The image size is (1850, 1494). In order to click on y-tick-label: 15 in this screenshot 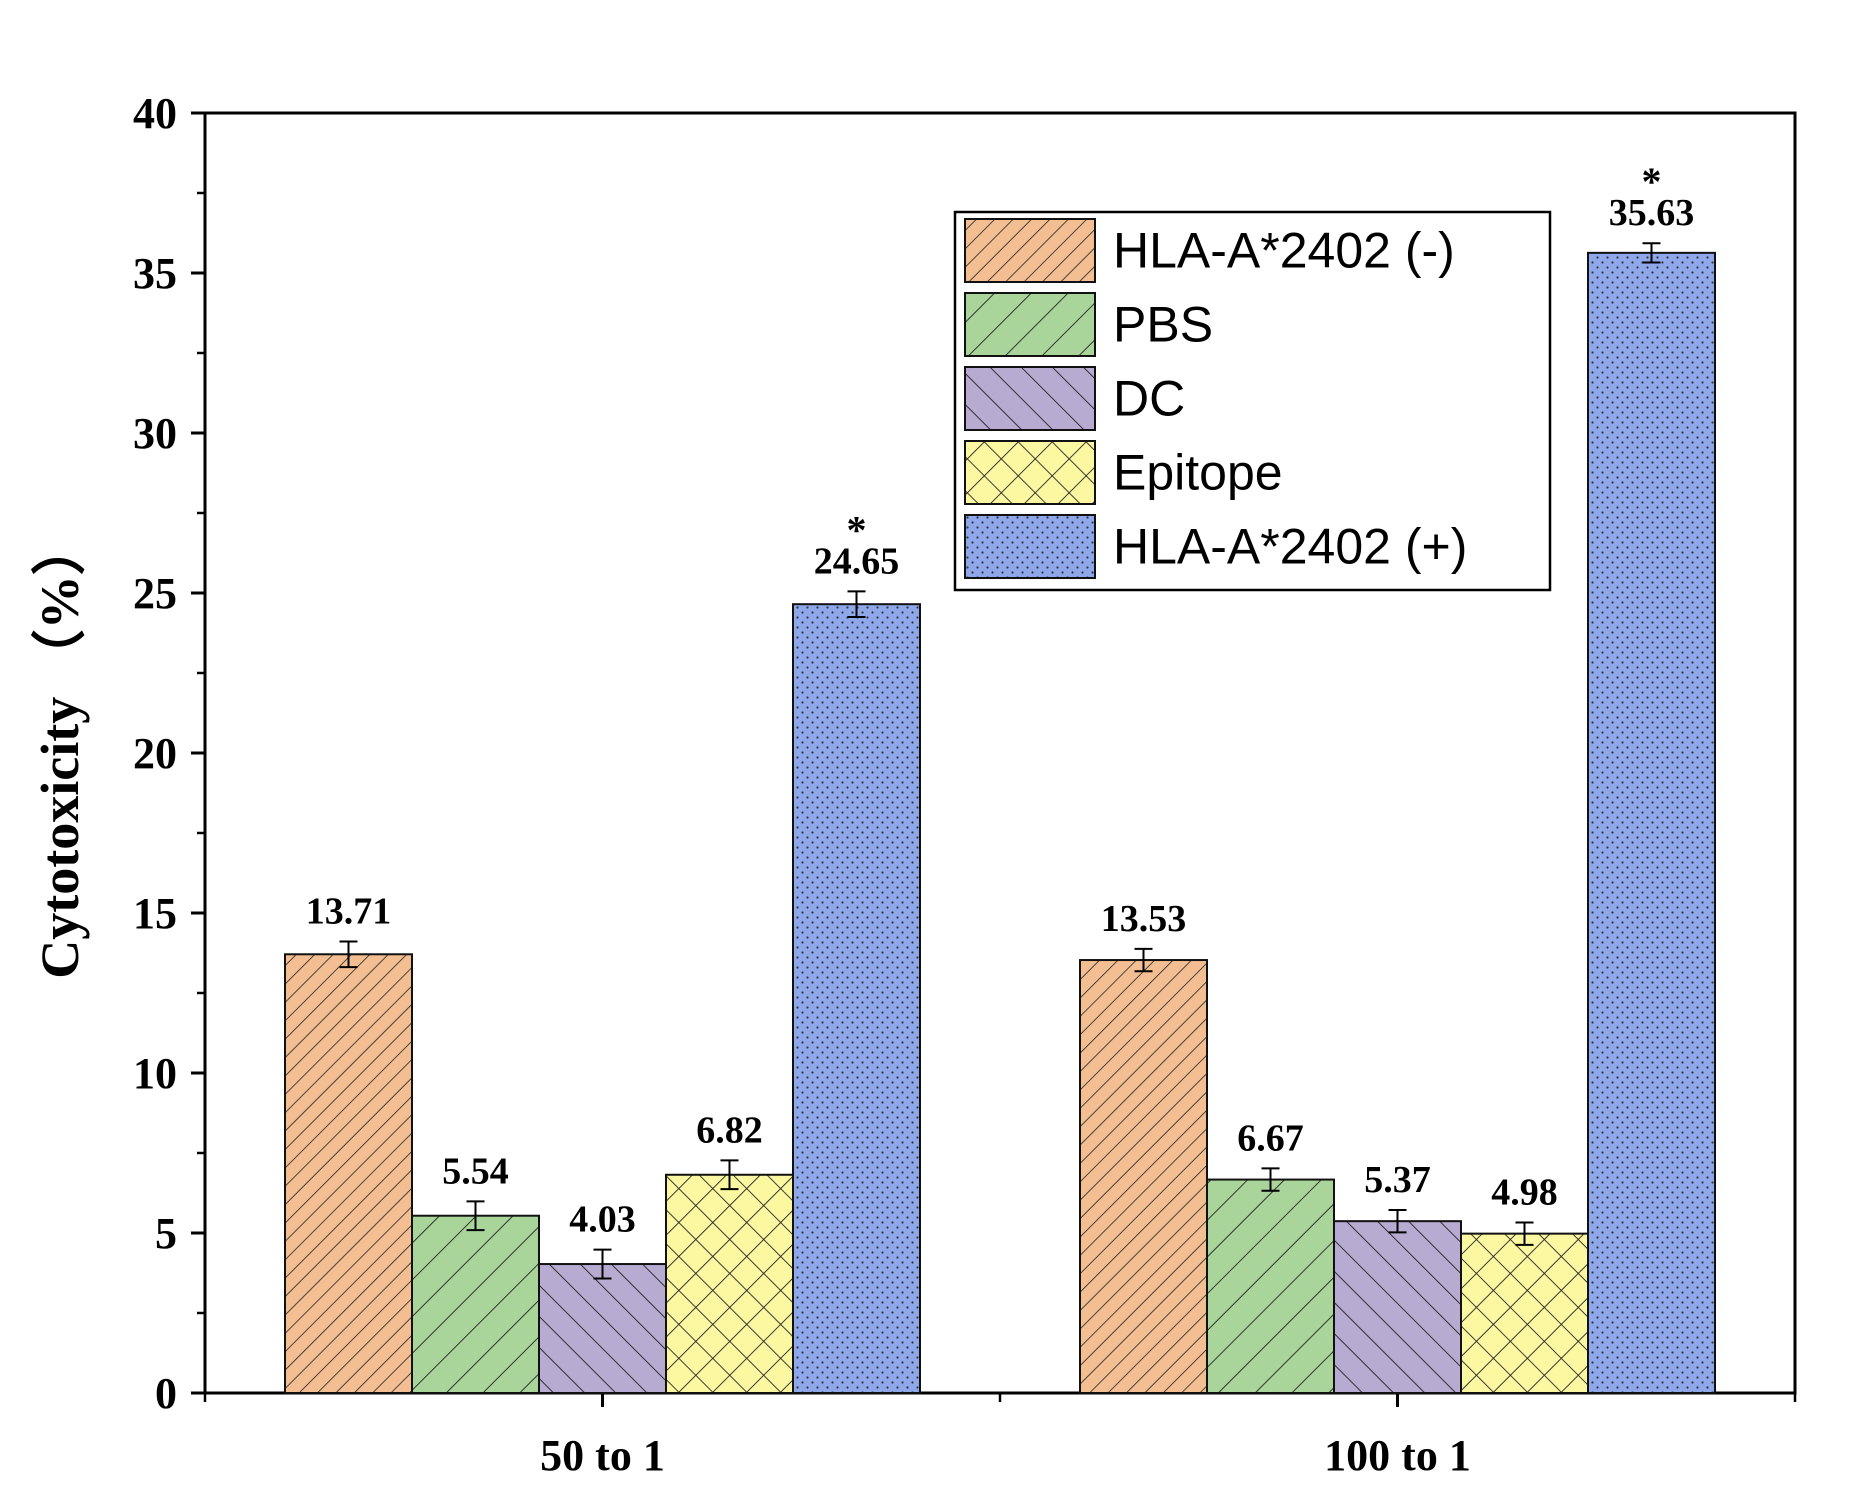, I will do `click(155, 913)`.